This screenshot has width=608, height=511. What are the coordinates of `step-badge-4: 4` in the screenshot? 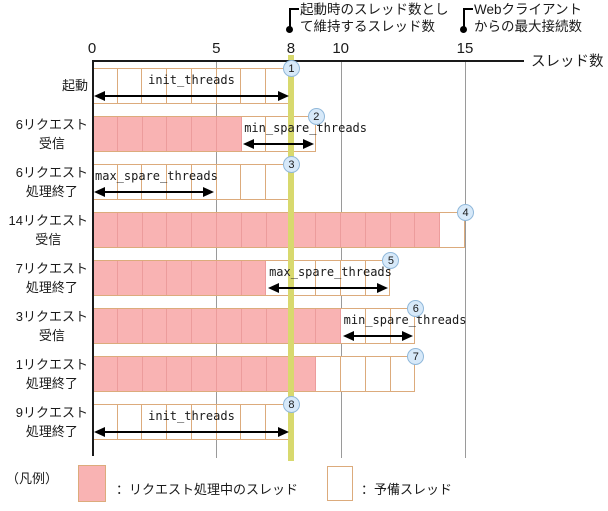 It's located at (465, 212).